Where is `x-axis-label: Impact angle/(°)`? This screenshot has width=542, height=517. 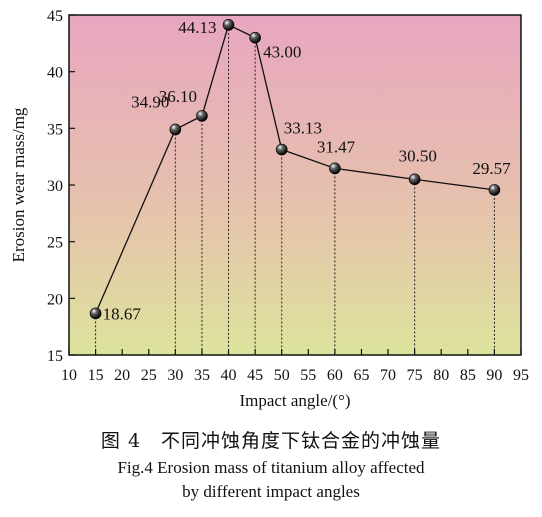
x-axis-label: Impact angle/(°) is located at coordinates (294, 400).